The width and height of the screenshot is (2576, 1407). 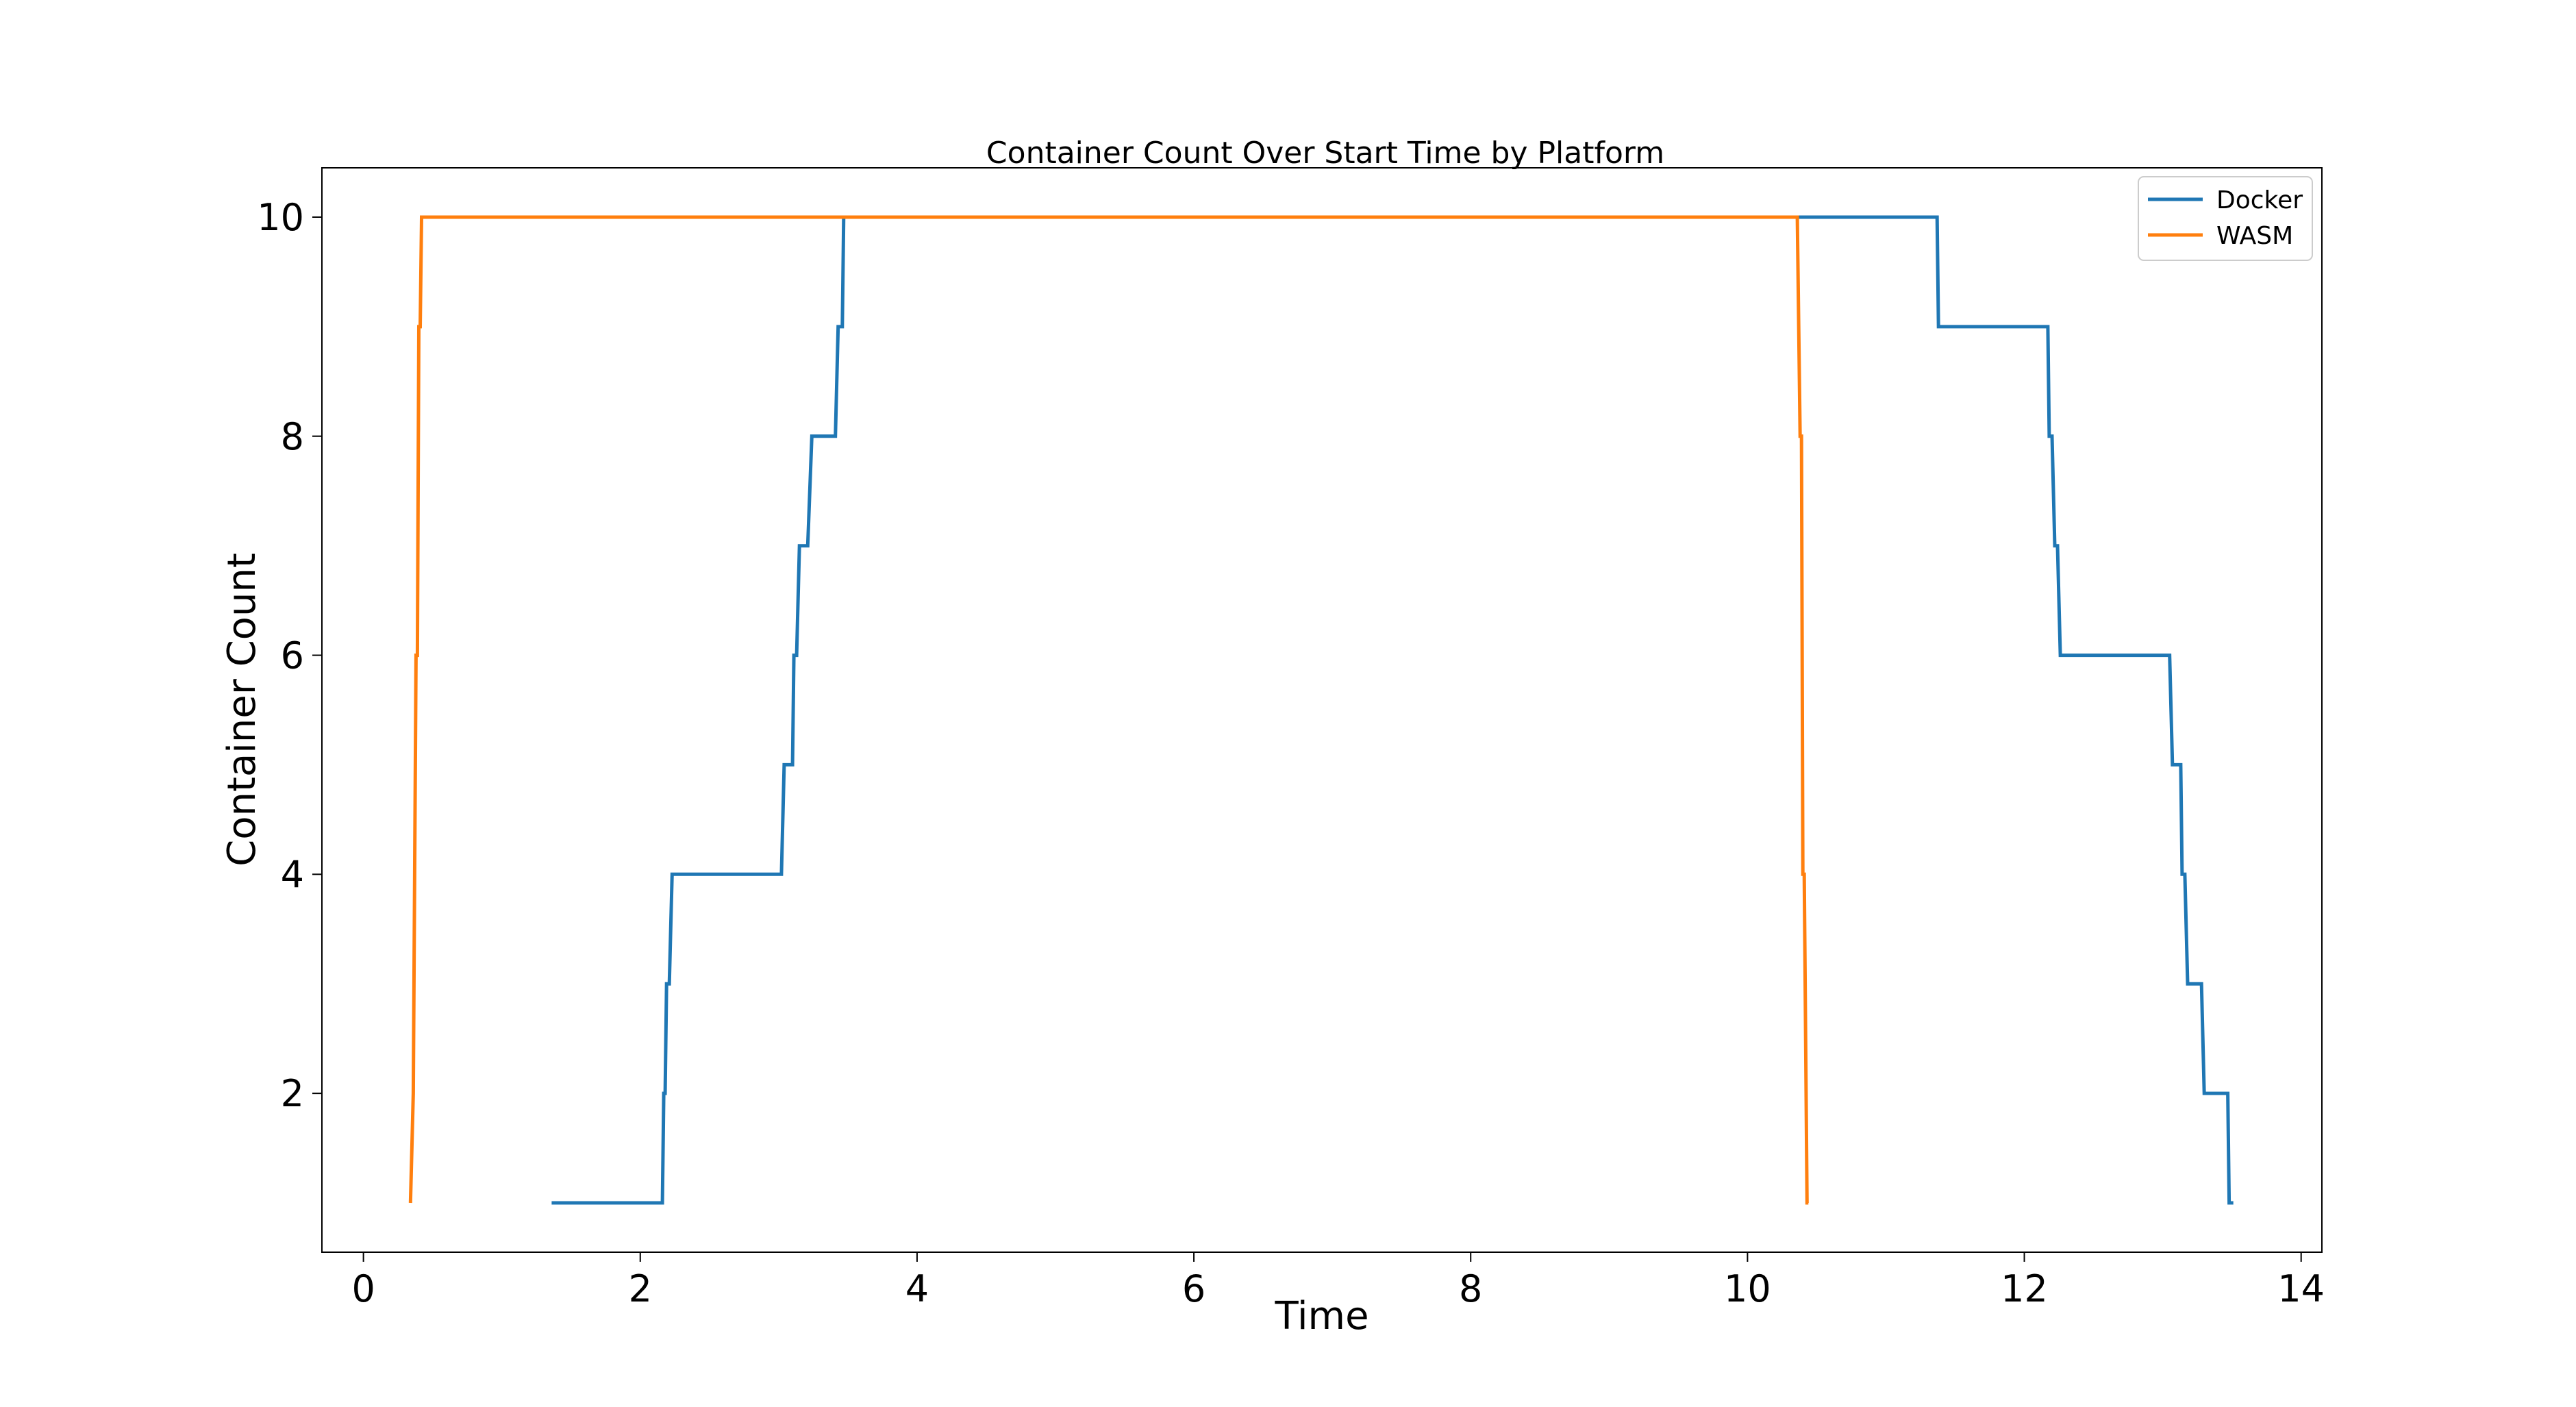 I want to click on x-tick-label: 14, so click(x=2301, y=1288).